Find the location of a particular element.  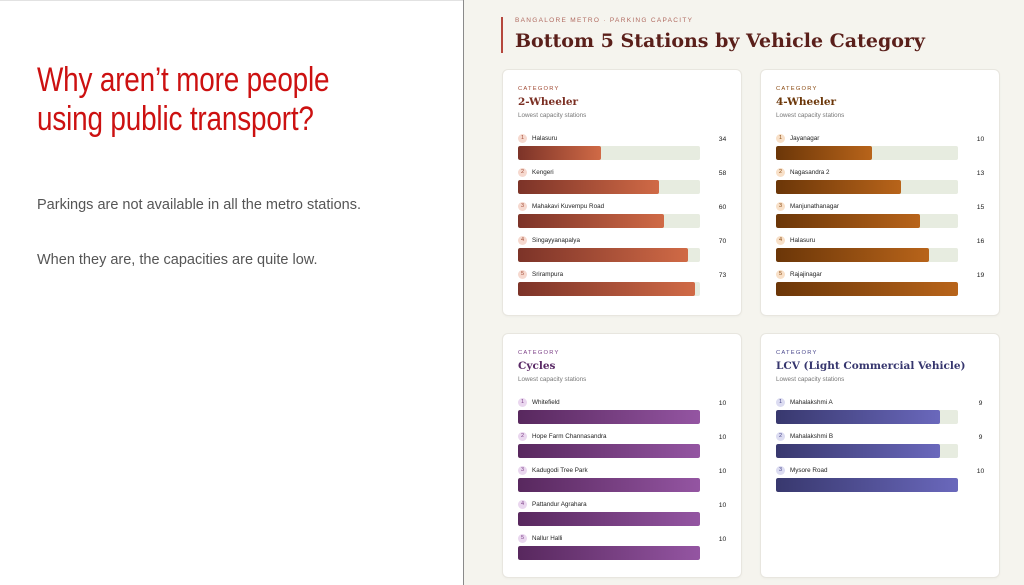

bar-row: 2 Mahalakshmi B 9 is located at coordinates (883, 445).